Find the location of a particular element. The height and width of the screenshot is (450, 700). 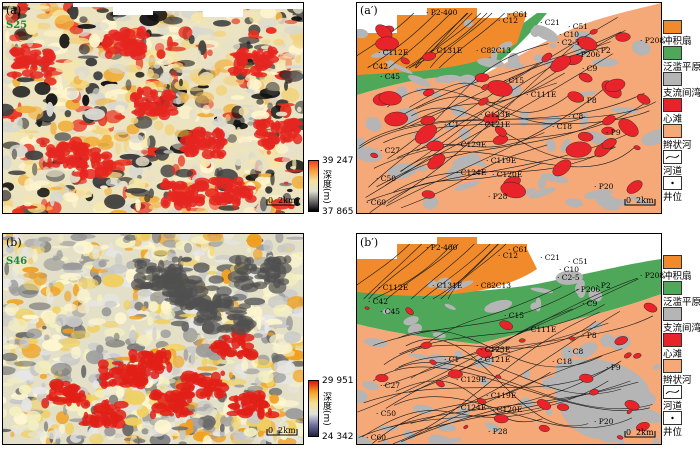

well-label: · C27 is located at coordinates (390, 385).